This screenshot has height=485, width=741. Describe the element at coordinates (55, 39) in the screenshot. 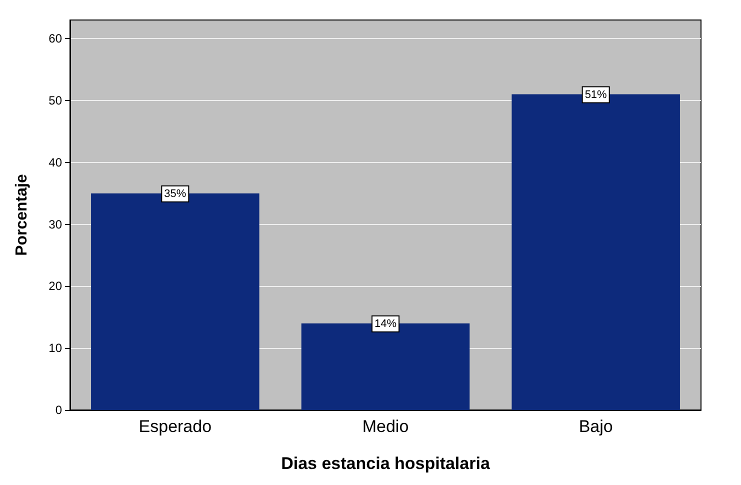

I see `y-tick-label: 60` at that location.